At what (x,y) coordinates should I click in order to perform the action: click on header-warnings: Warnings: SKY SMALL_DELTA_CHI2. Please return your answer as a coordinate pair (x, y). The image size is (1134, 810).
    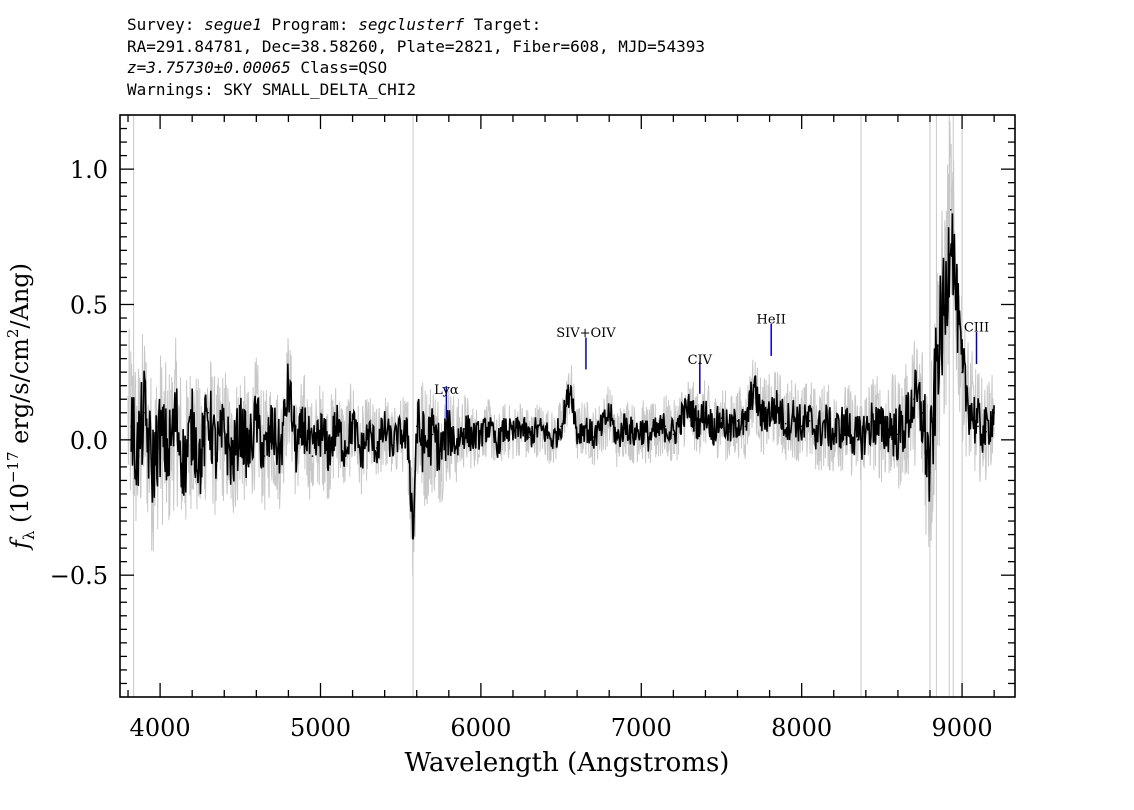
    Looking at the image, I should click on (271, 89).